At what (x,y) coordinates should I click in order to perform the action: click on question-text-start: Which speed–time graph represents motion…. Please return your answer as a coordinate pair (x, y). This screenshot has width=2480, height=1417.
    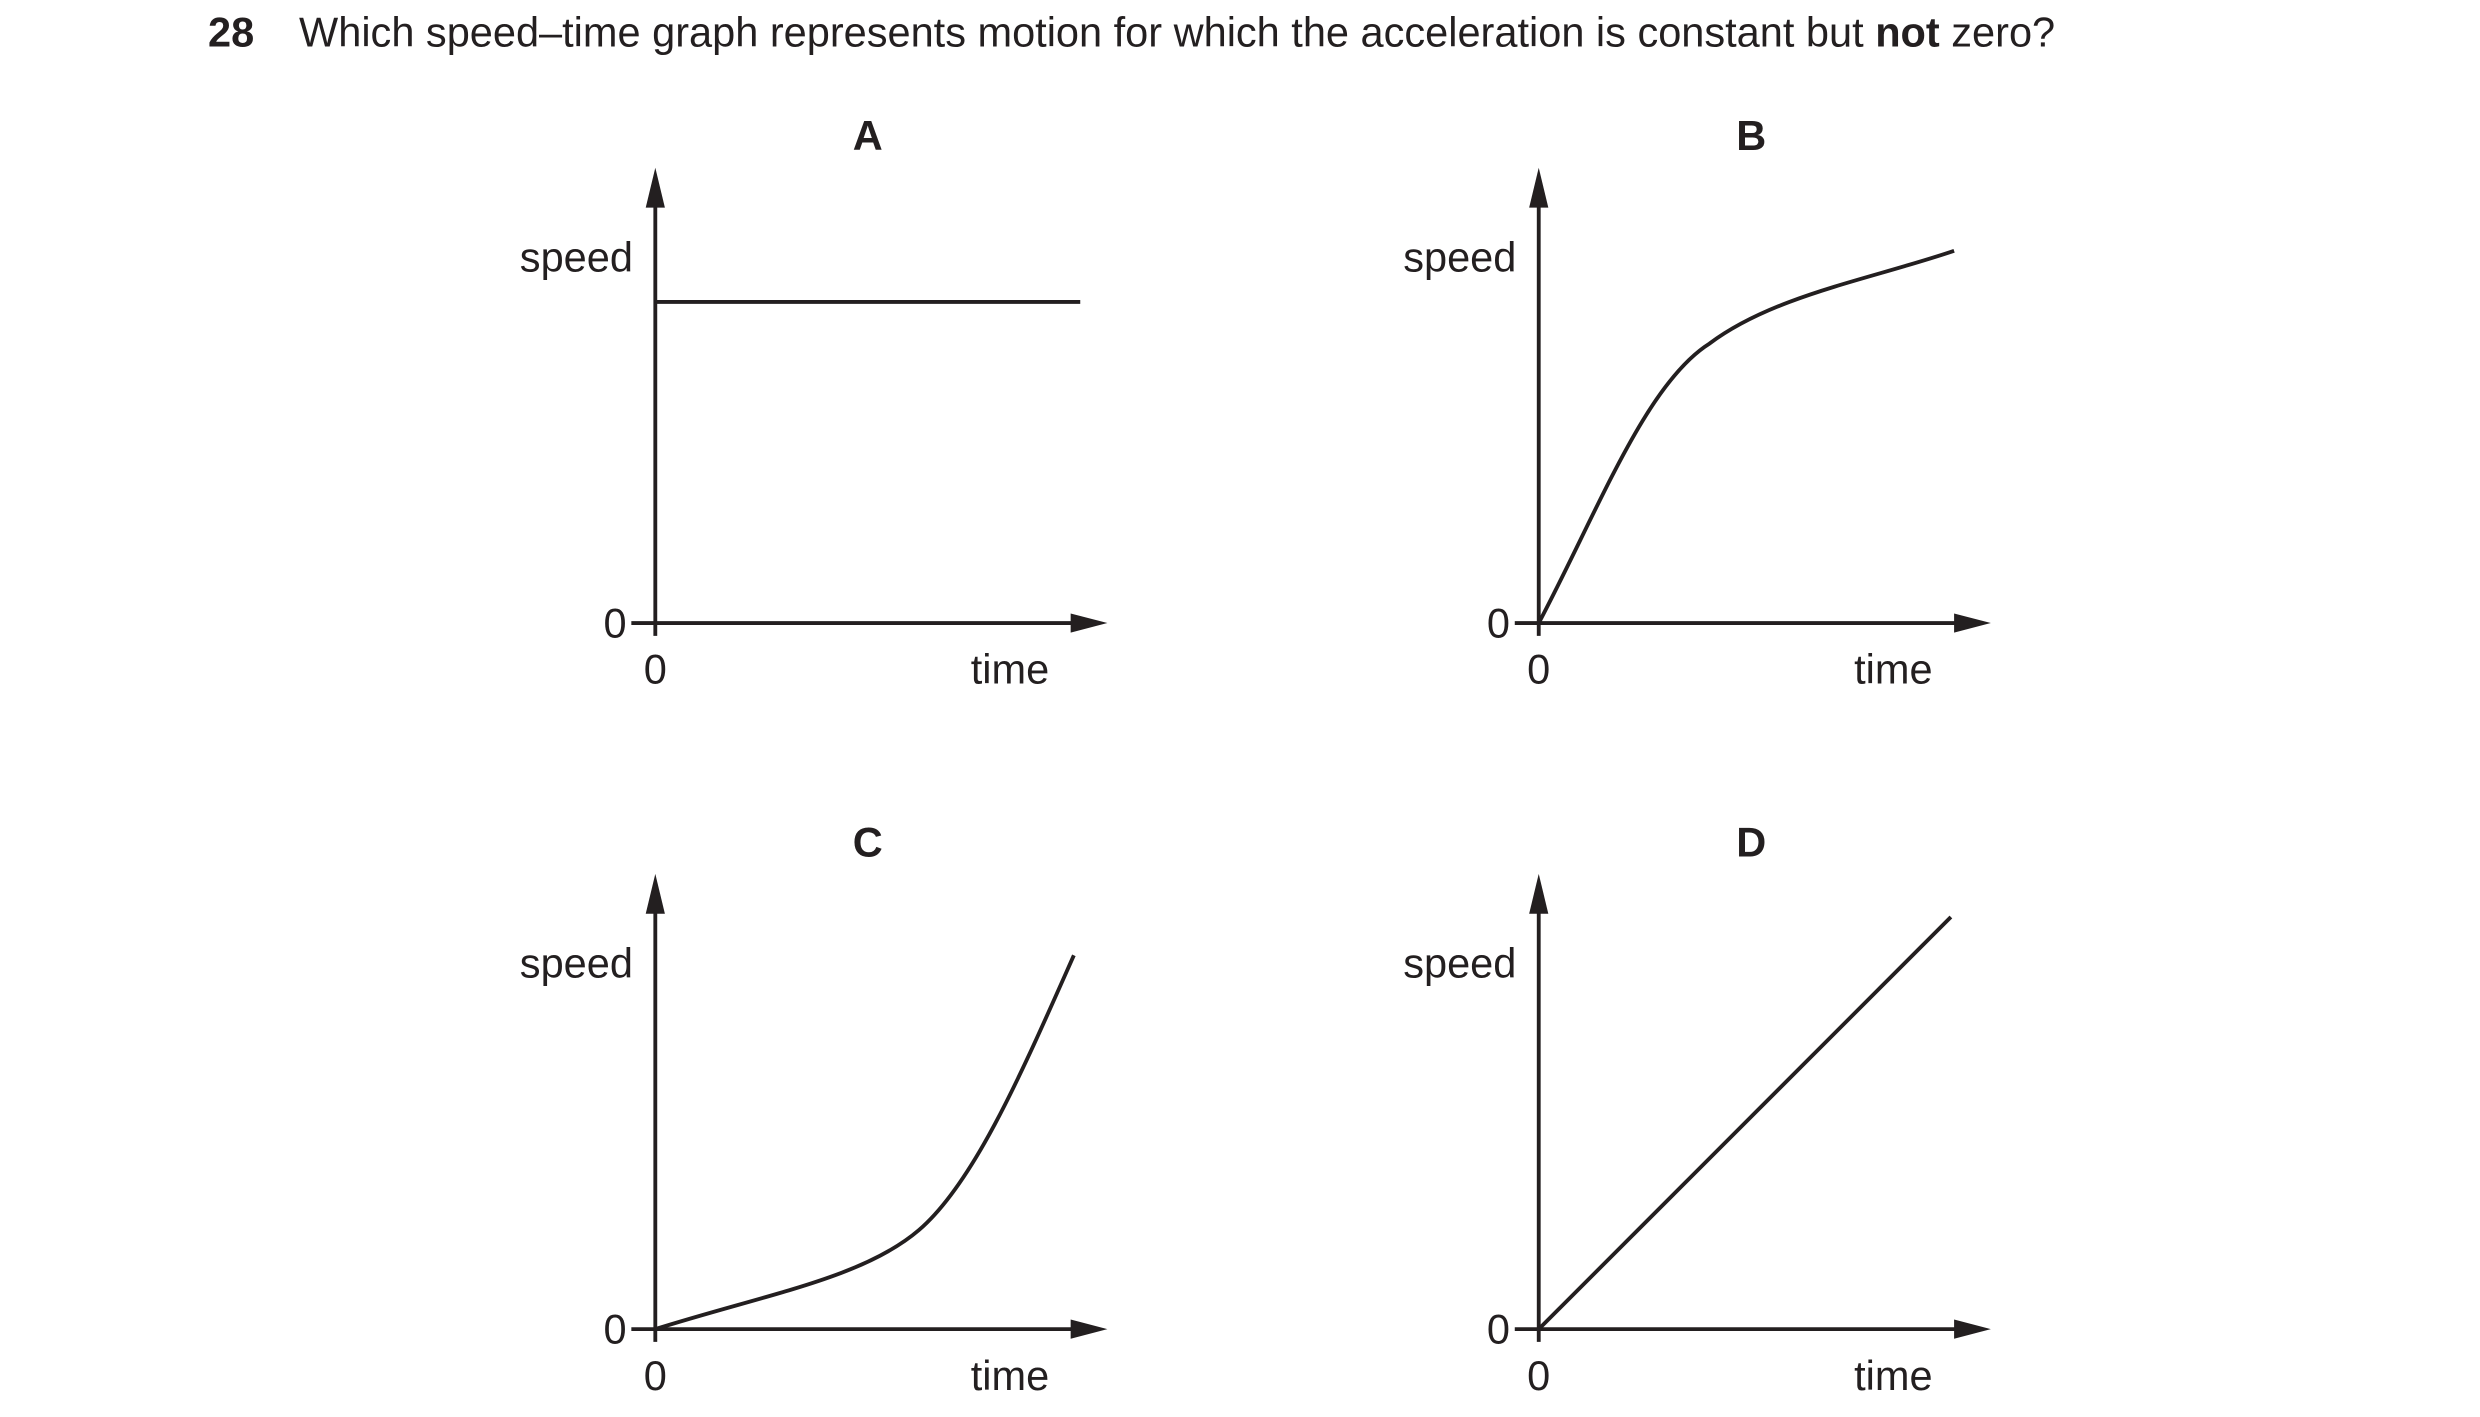
    Looking at the image, I should click on (1081, 31).